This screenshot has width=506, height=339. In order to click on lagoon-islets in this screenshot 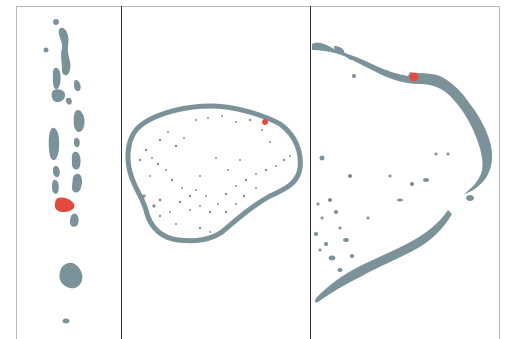, I will do `click(214, 174)`.